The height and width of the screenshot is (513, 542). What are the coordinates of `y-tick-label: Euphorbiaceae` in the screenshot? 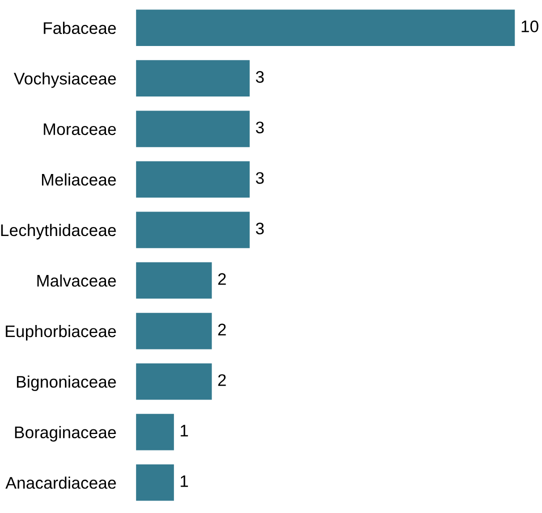 It's located at (61, 332).